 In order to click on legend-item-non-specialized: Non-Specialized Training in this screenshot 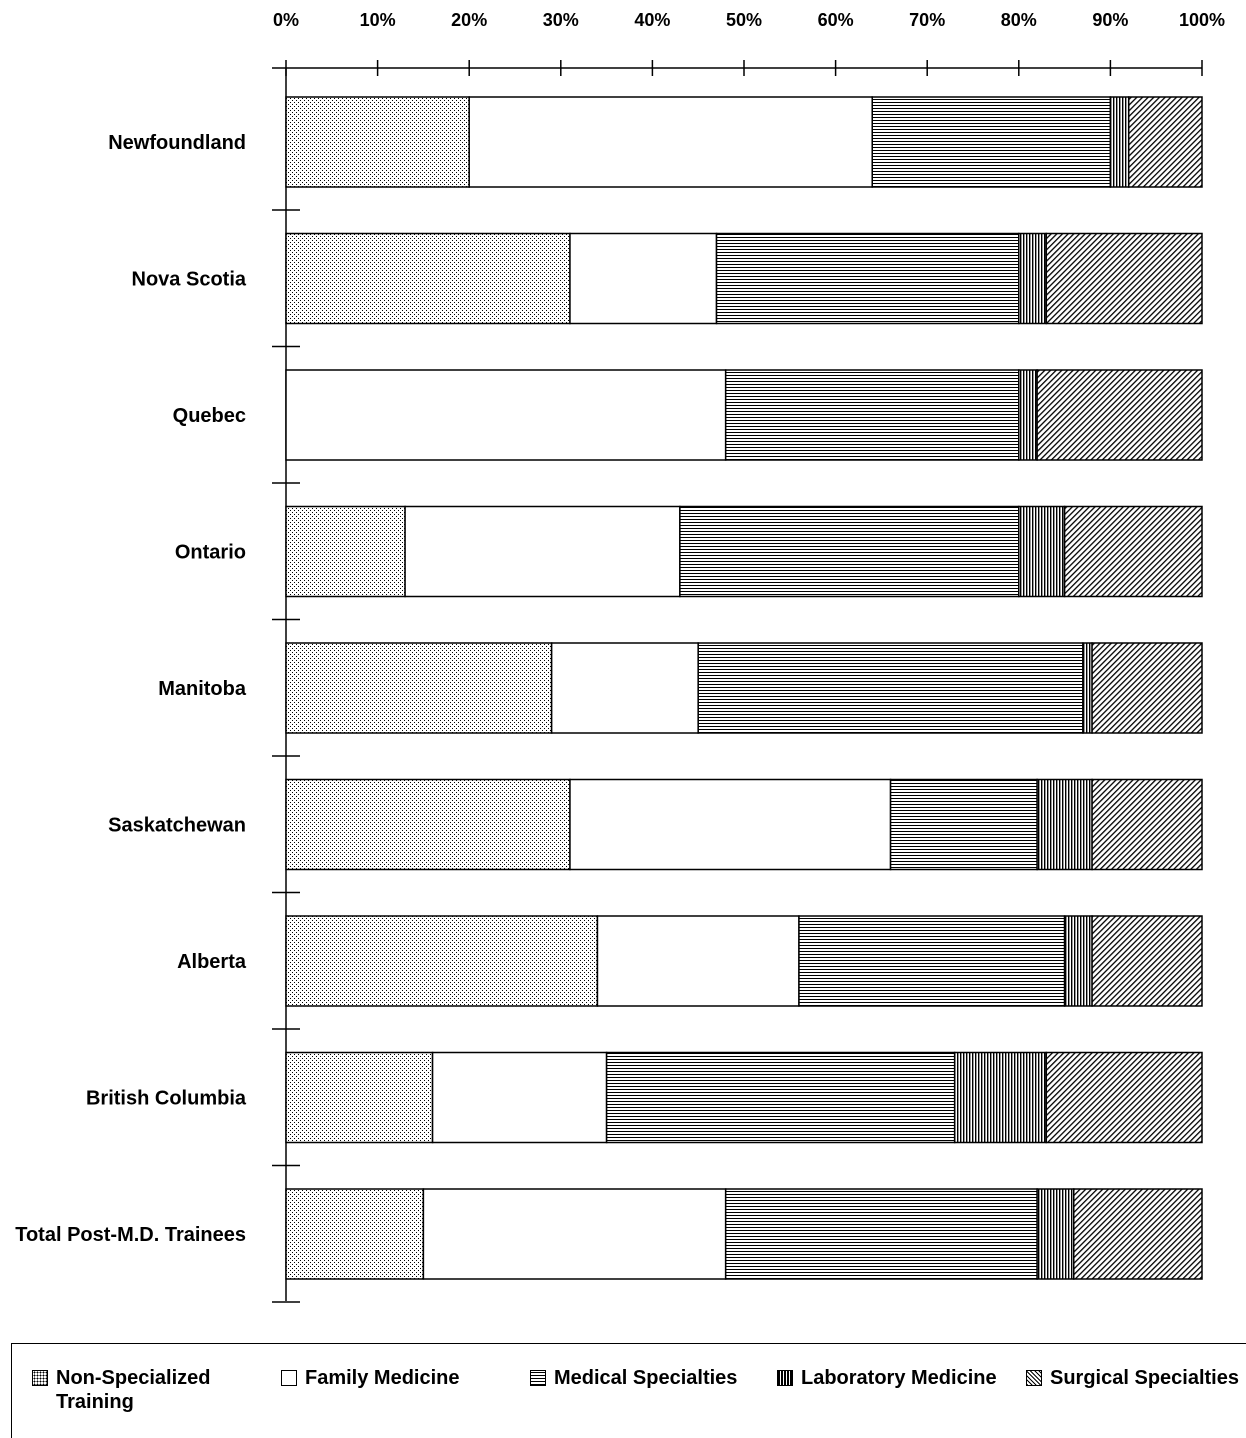, I will do `click(121, 1390)`.